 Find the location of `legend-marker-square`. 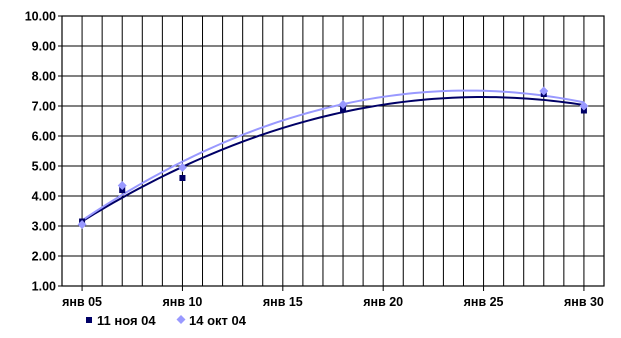

legend-marker-square is located at coordinates (89, 320).